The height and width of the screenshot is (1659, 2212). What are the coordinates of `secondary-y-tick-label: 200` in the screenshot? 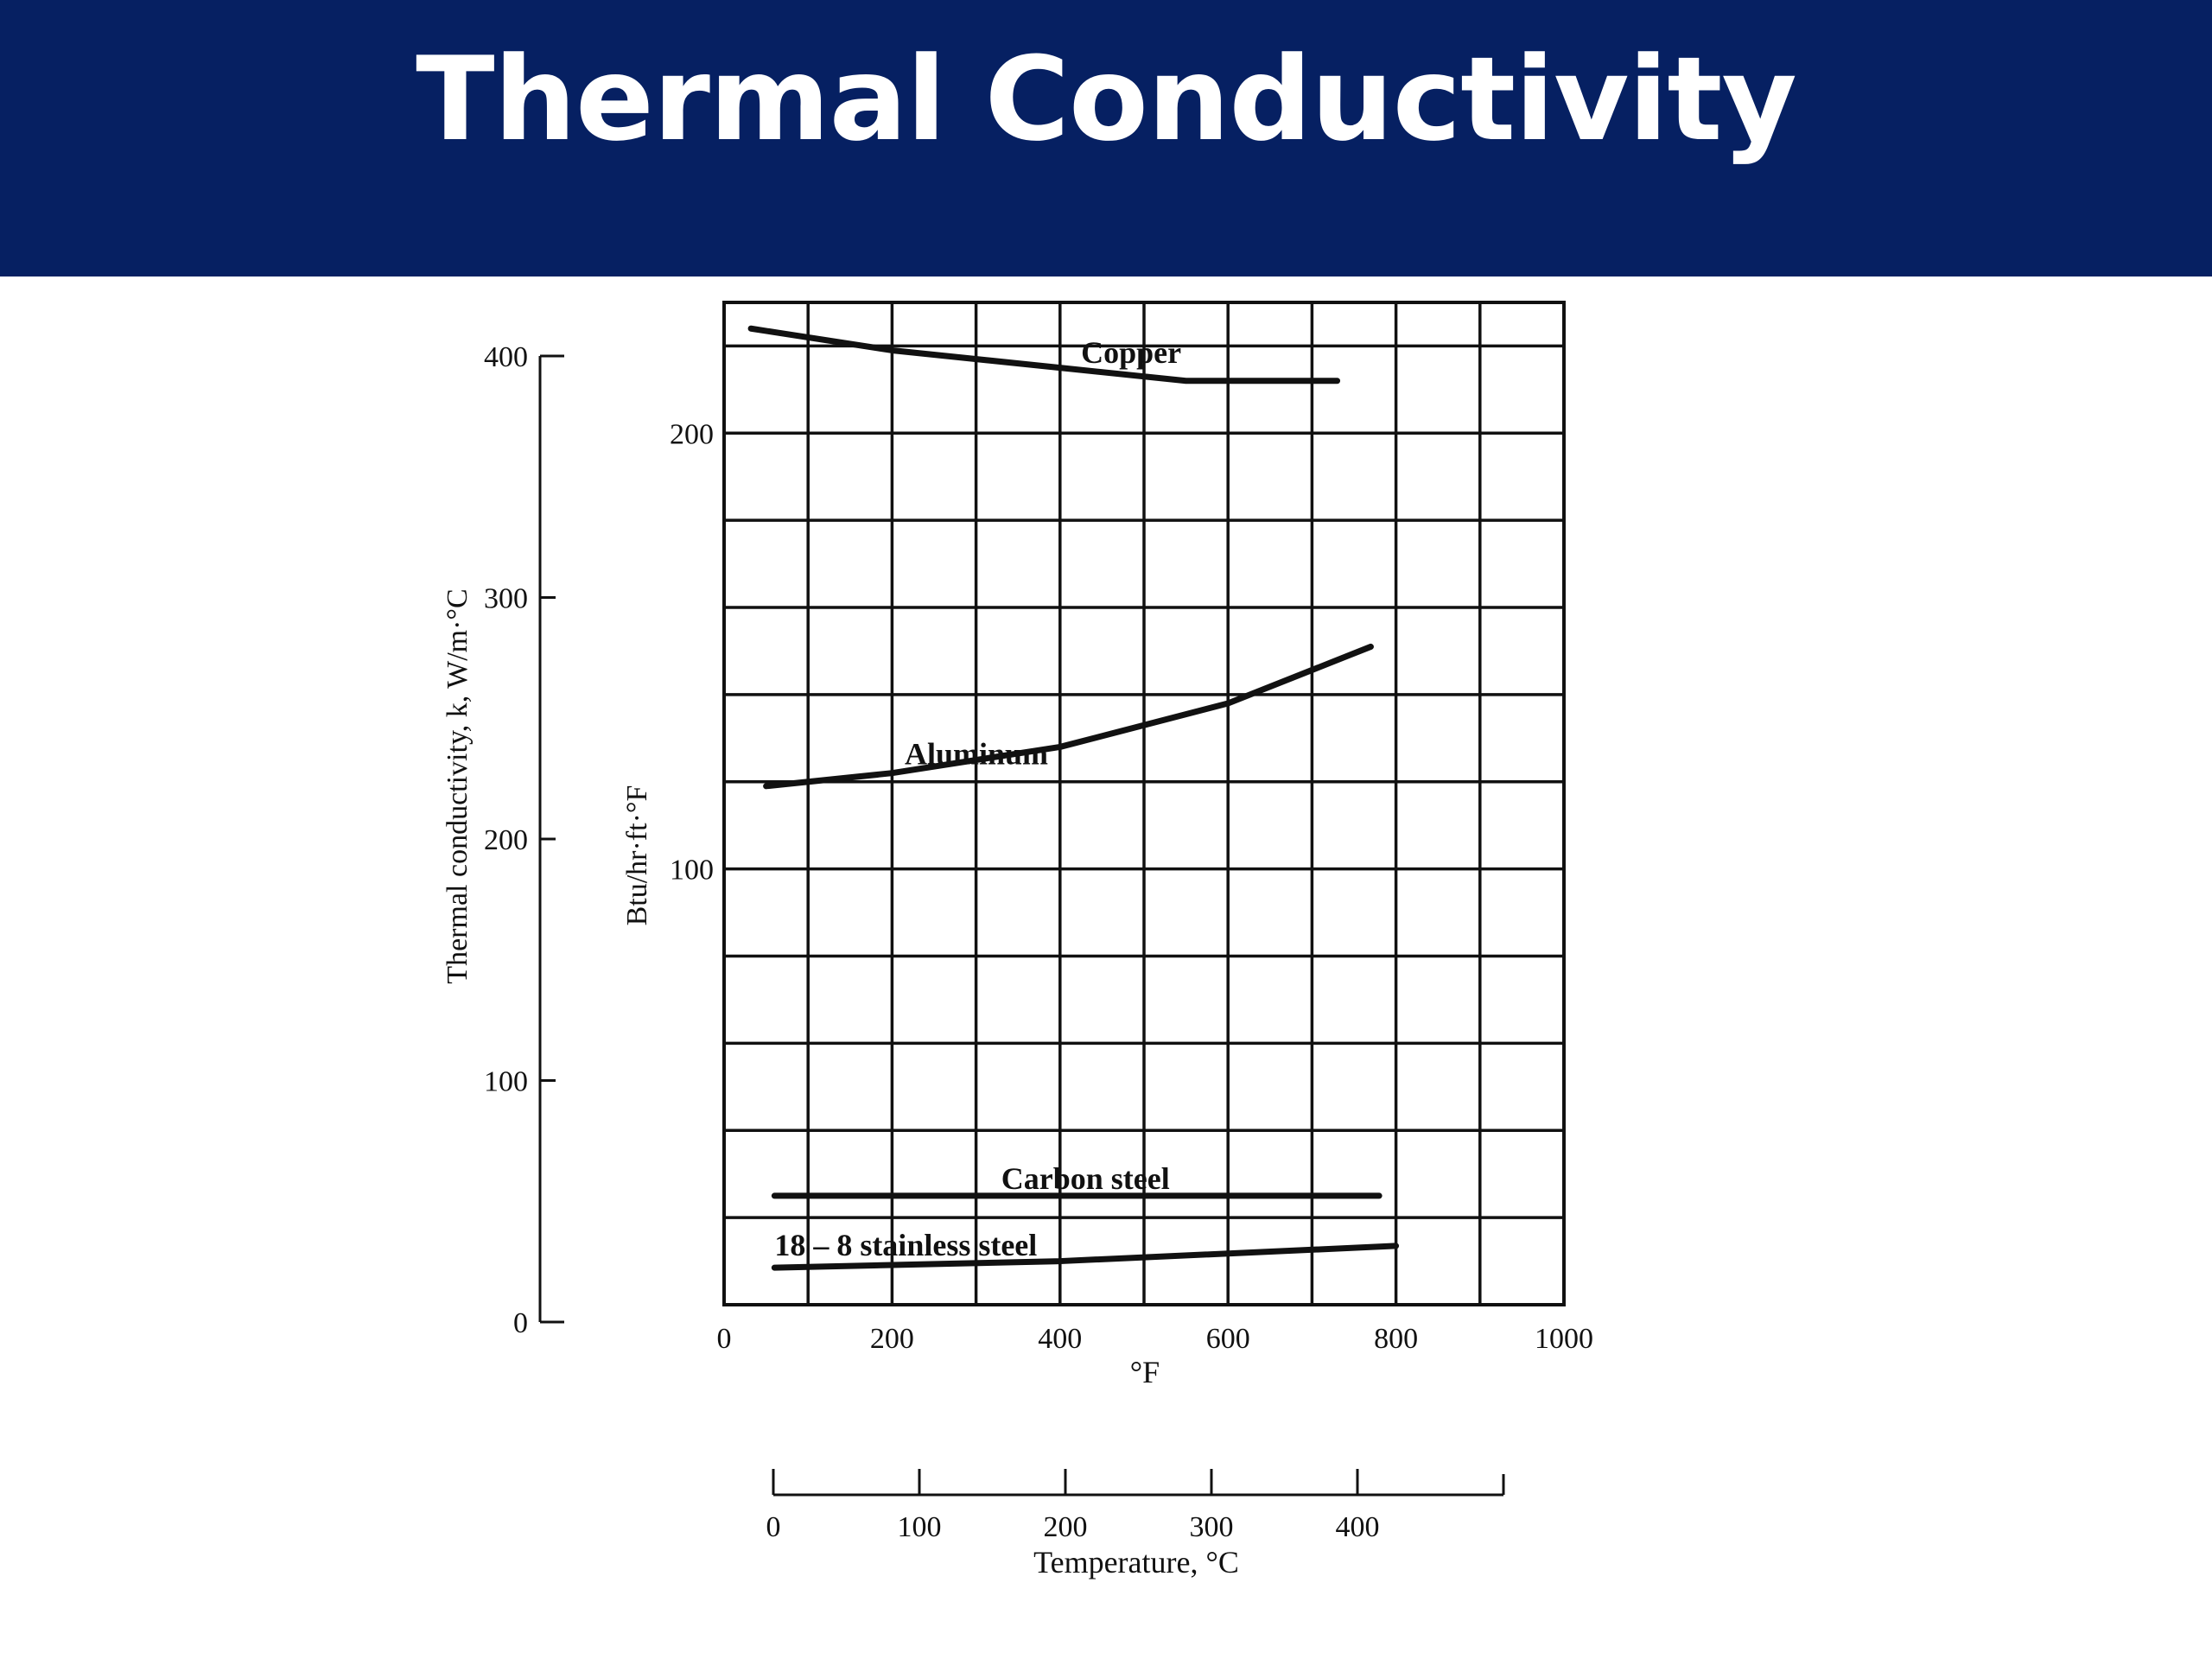 It's located at (506, 840).